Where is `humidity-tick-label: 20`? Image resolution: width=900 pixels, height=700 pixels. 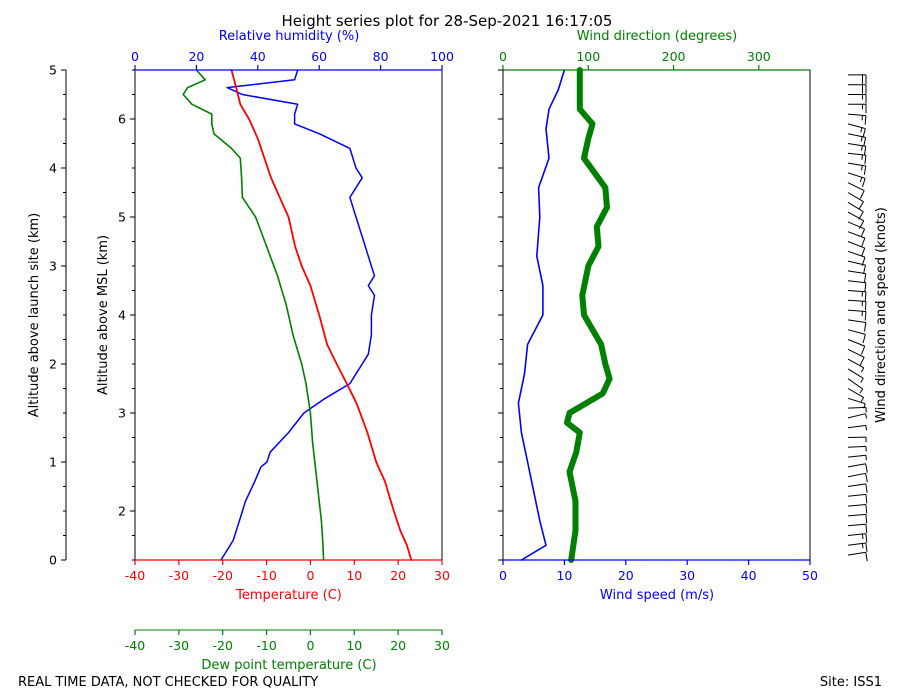 humidity-tick-label: 20 is located at coordinates (196, 56).